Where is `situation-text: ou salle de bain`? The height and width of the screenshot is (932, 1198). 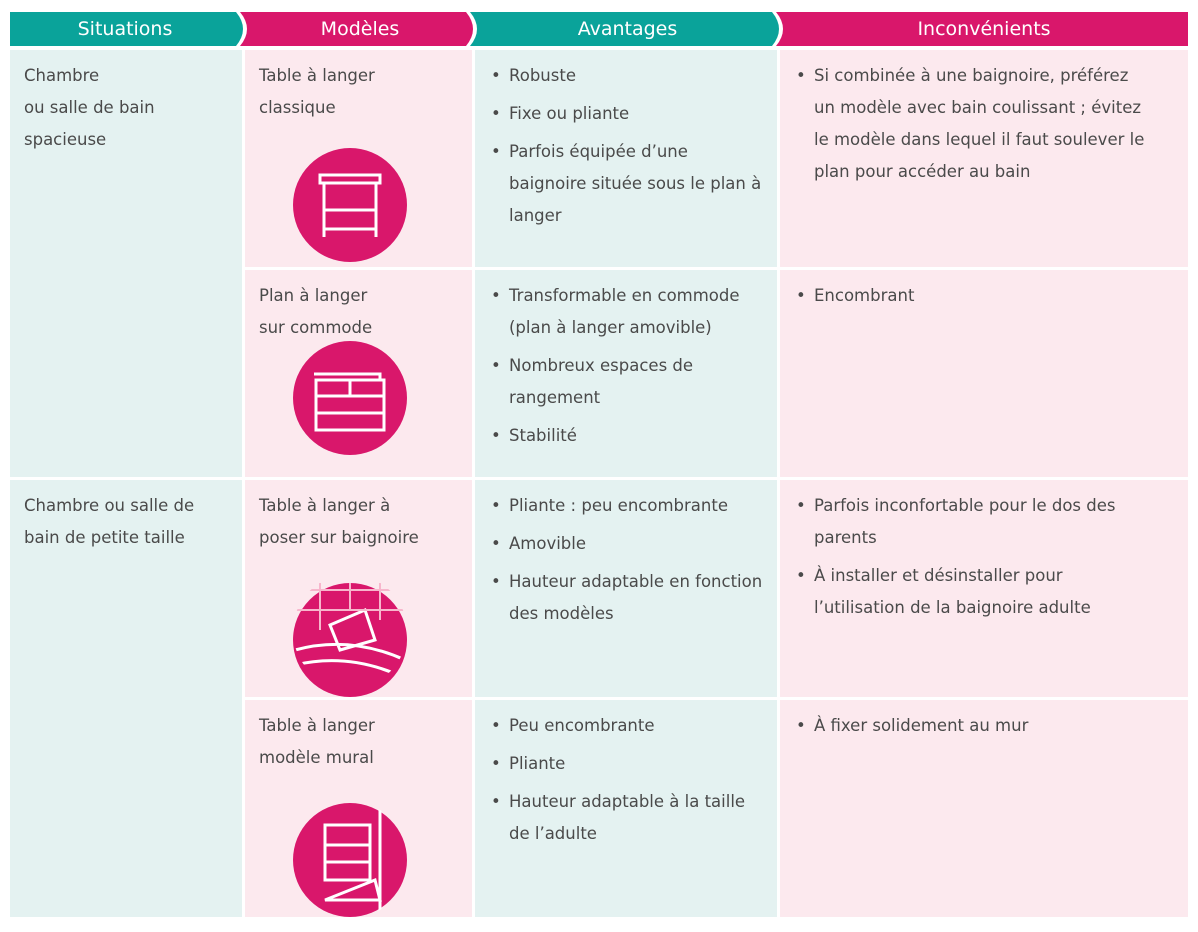
situation-text: ou salle de bain is located at coordinates (89, 107).